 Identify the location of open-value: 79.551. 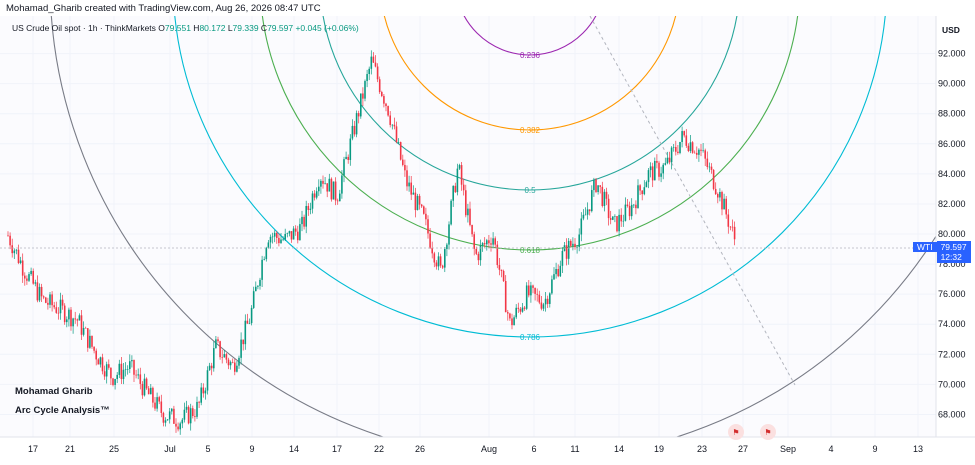
(177, 28).